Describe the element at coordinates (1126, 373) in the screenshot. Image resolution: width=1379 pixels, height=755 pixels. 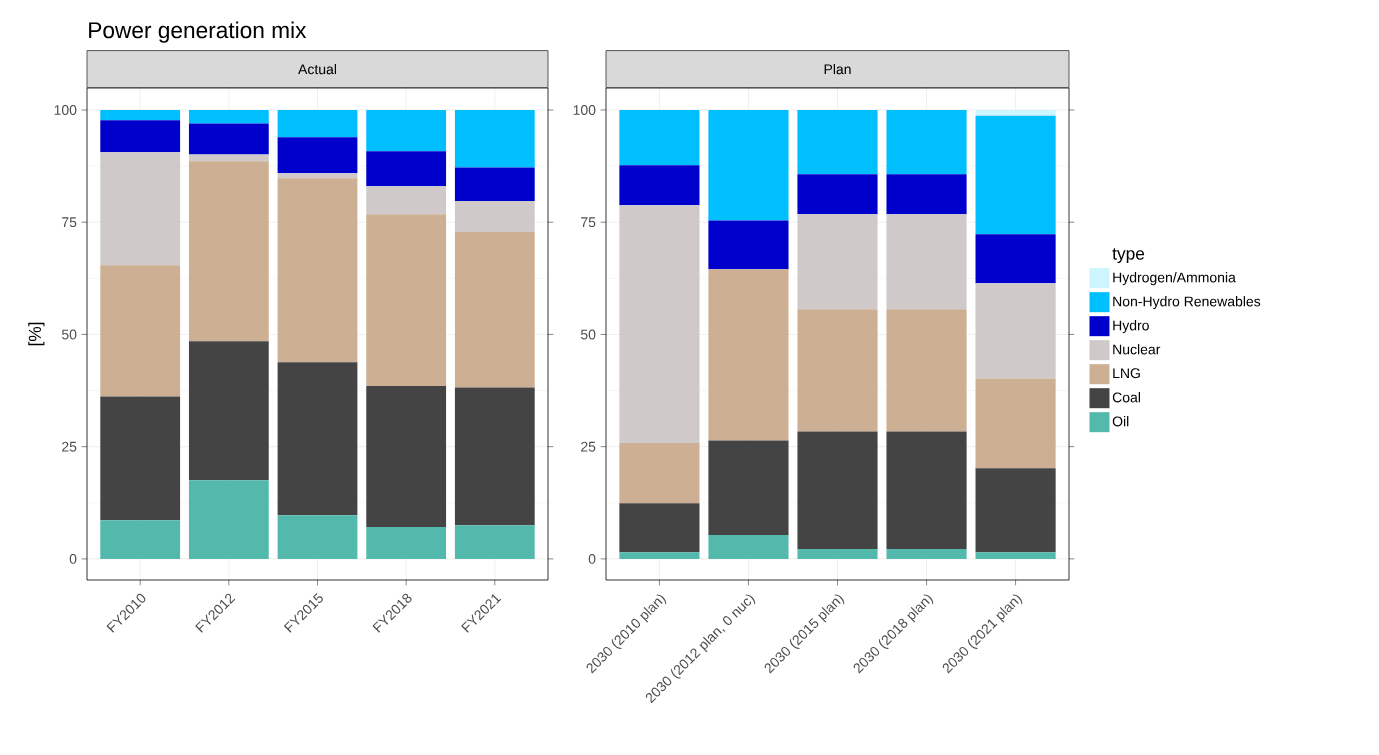
I see `legend-label: LNG` at that location.